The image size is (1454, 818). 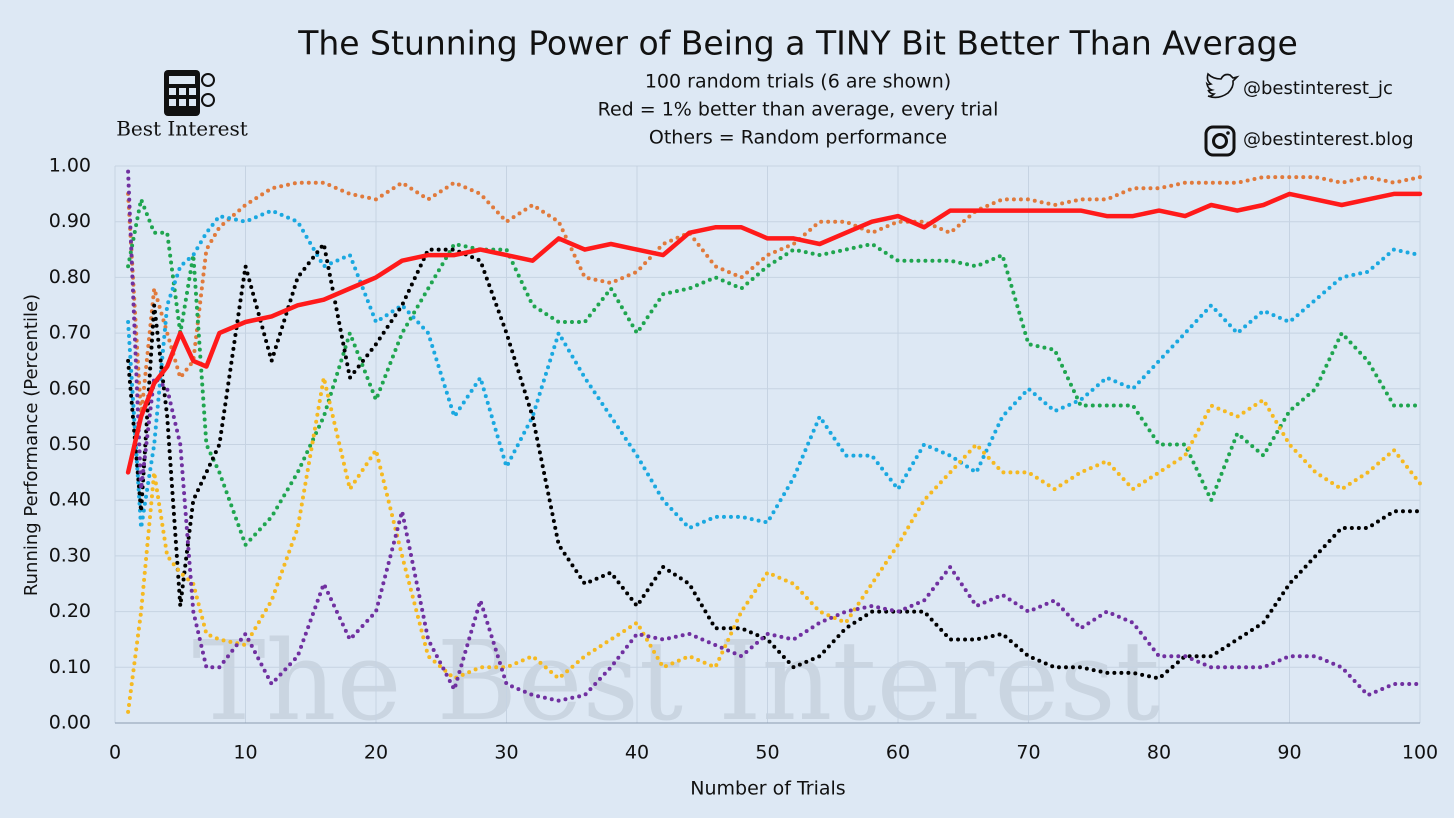 I want to click on y-tick-label: 0.10, so click(x=70, y=667).